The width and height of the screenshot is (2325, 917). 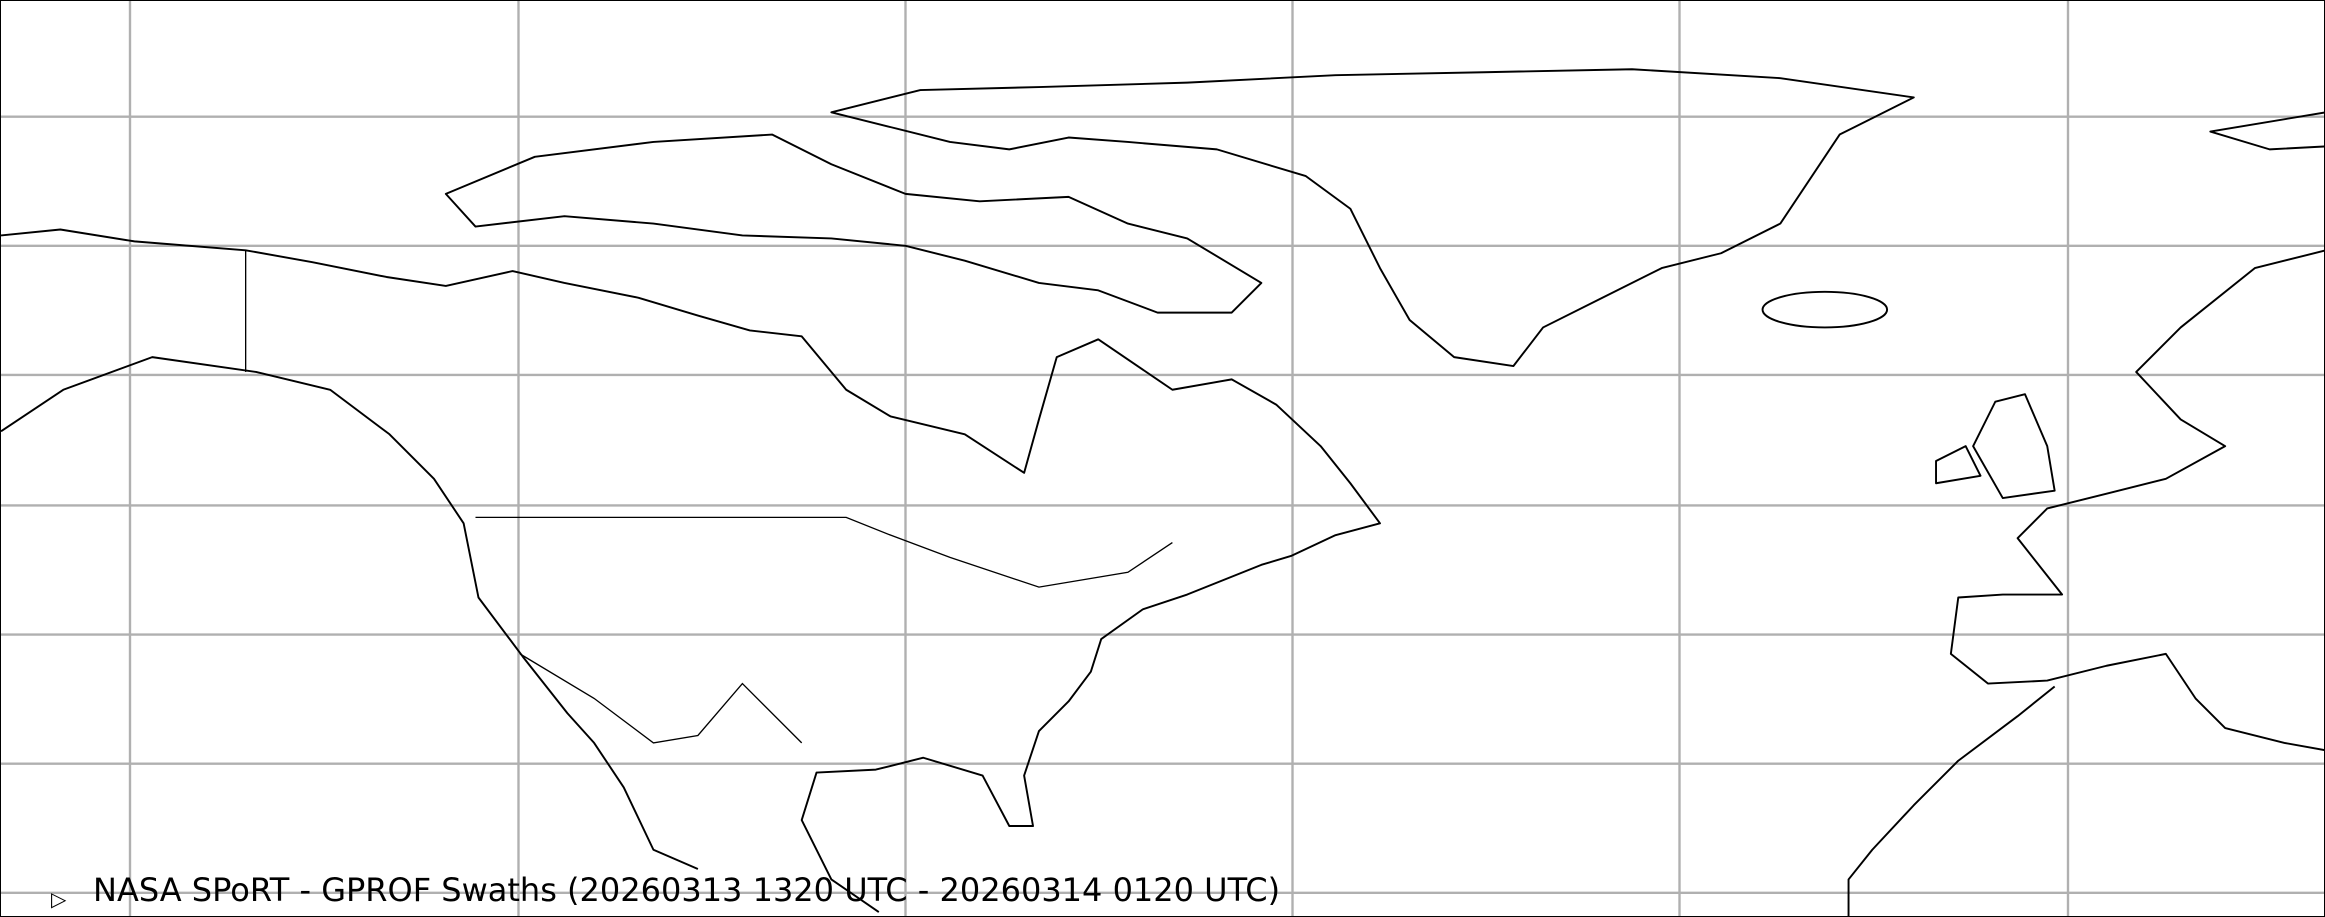 I want to click on us-mexico-border, so click(x=661, y=698).